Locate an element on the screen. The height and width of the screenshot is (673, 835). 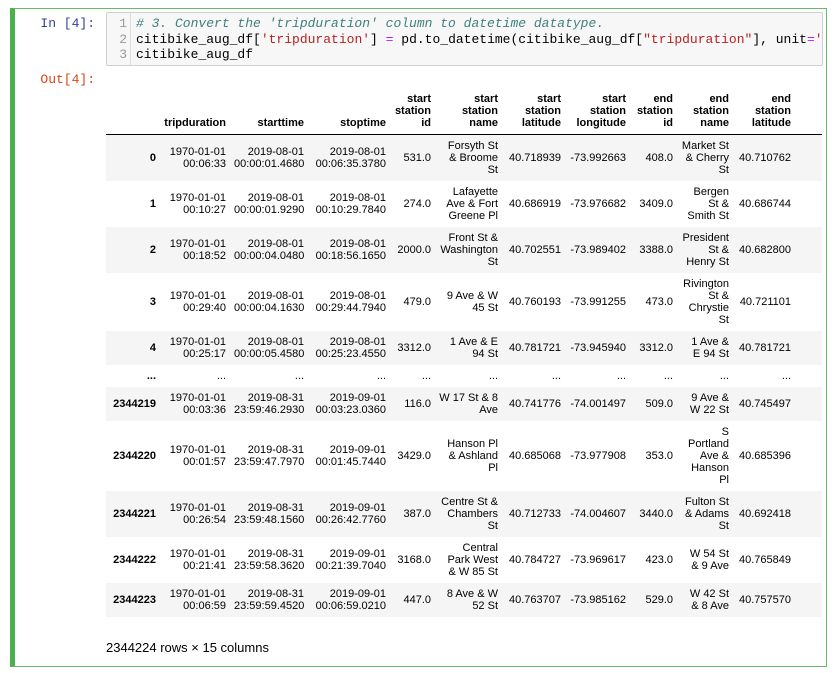
table-cell: 40.685068 is located at coordinates (535, 456).